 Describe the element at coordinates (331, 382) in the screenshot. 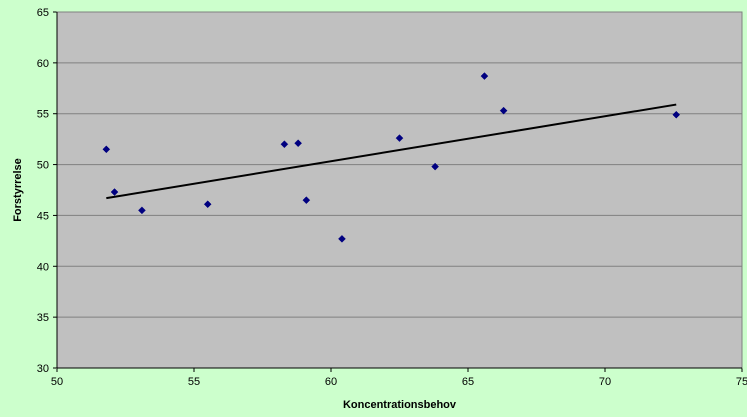

I see `x-tick-label-60: 60` at that location.